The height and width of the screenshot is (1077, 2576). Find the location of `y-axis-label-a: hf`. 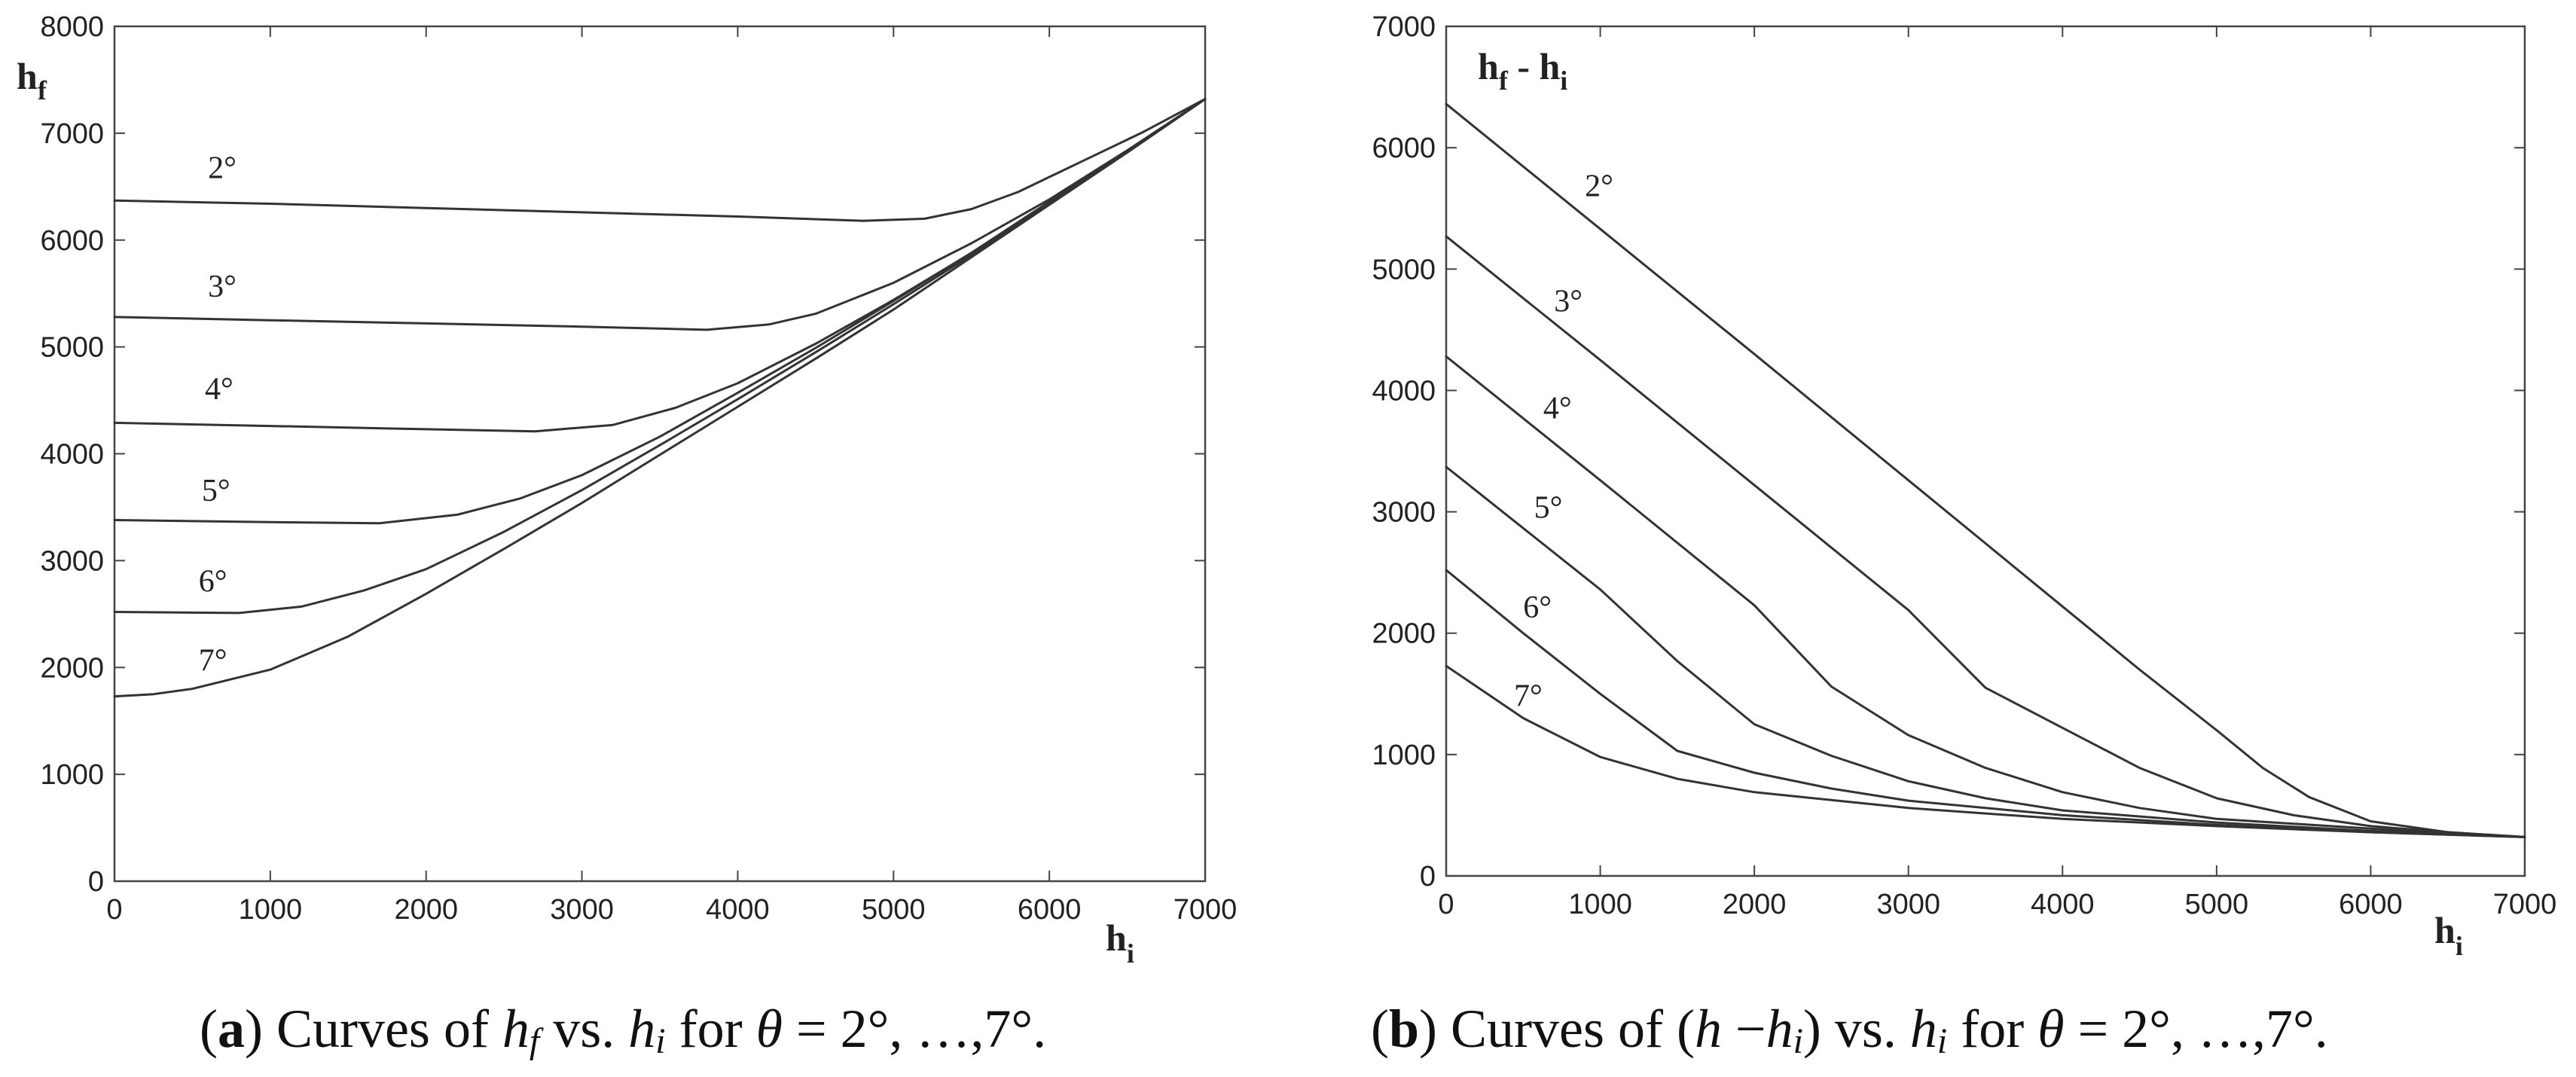

y-axis-label-a: hf is located at coordinates (32, 80).